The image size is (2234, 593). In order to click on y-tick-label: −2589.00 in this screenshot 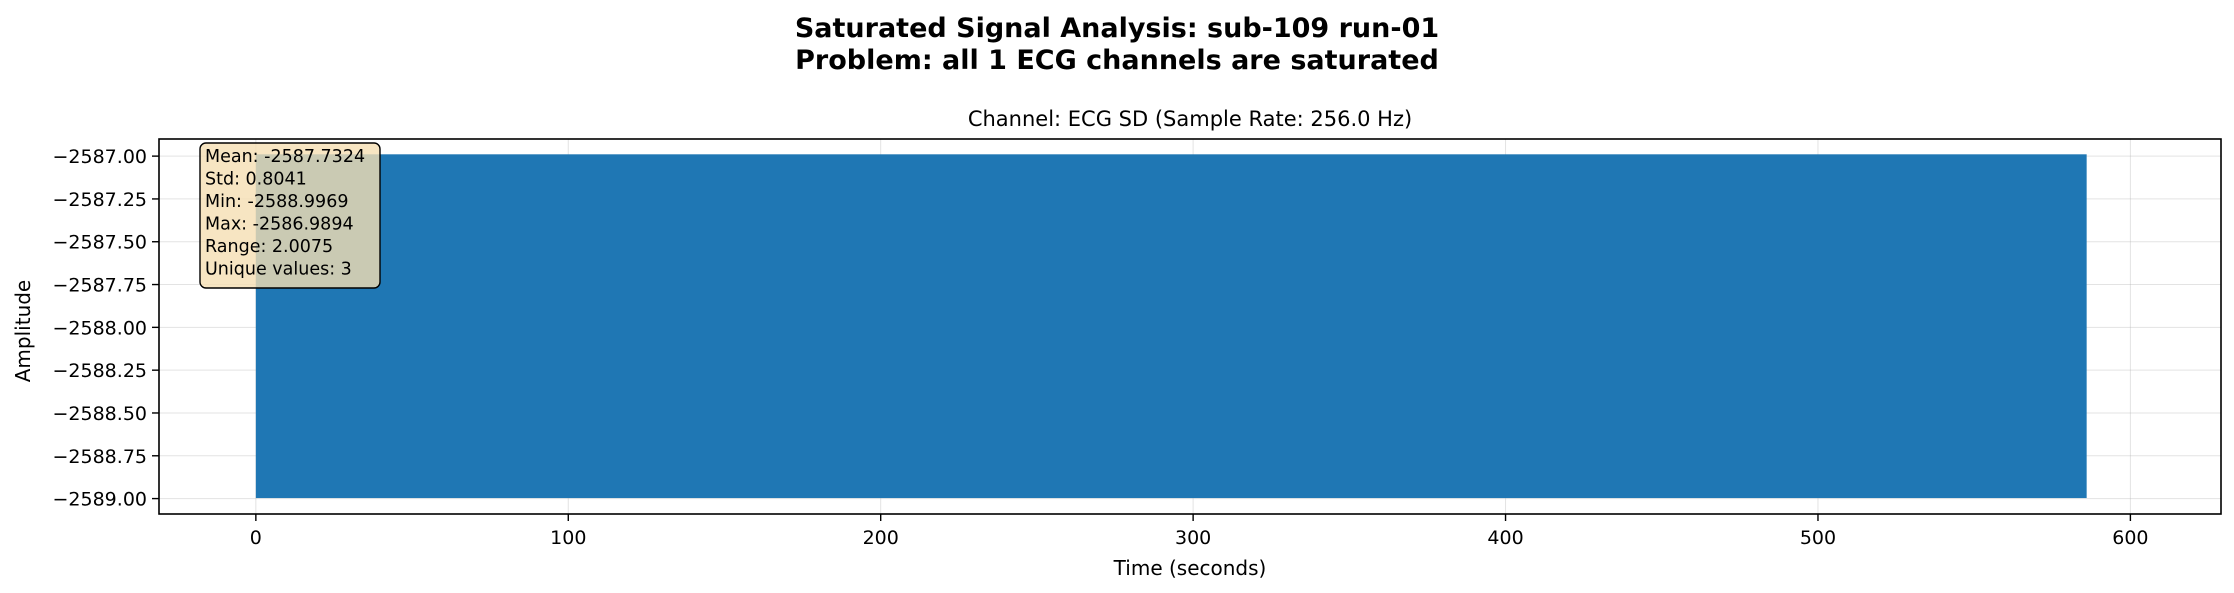, I will do `click(100, 500)`.